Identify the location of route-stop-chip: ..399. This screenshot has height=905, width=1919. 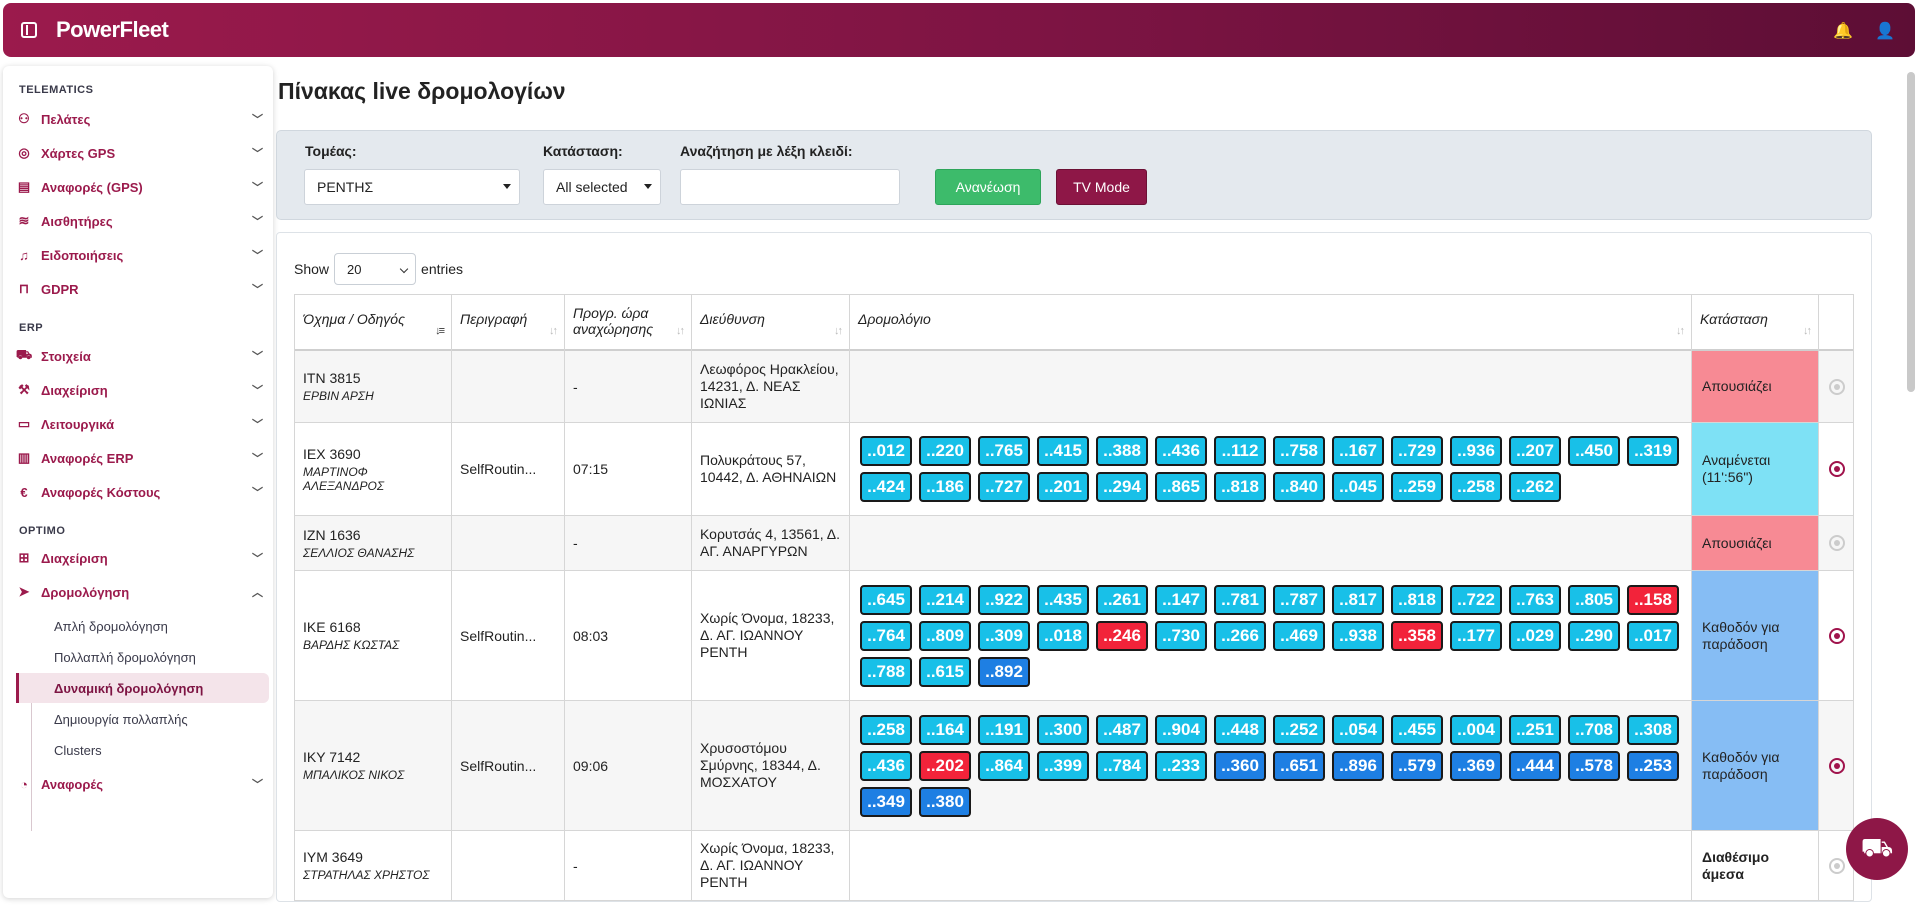
(1063, 765).